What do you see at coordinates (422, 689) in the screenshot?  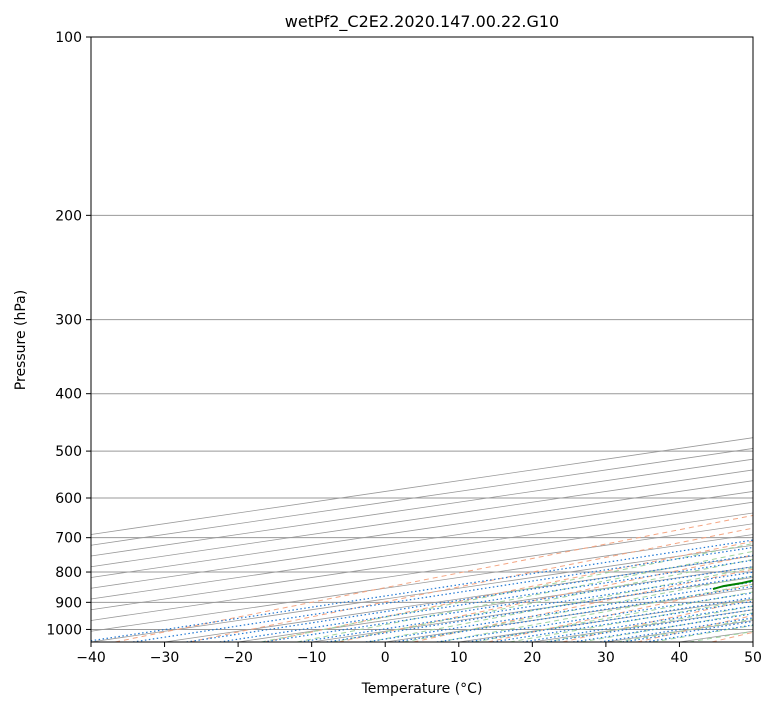 I see `x-axis-label: Temperature (°C)` at bounding box center [422, 689].